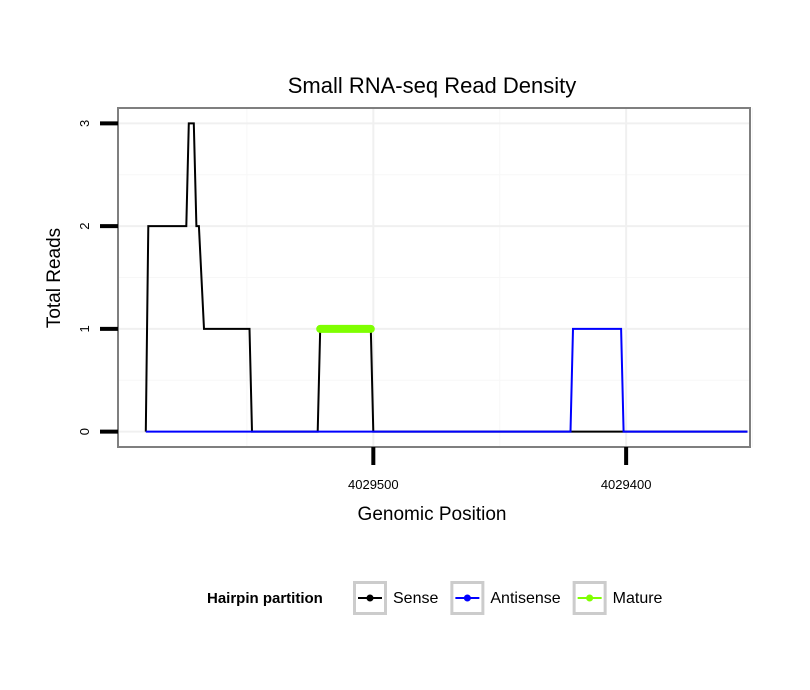 Image resolution: width=810 pixels, height=690 pixels. I want to click on legend-entries: Sense Antisense Mature, so click(508, 598).